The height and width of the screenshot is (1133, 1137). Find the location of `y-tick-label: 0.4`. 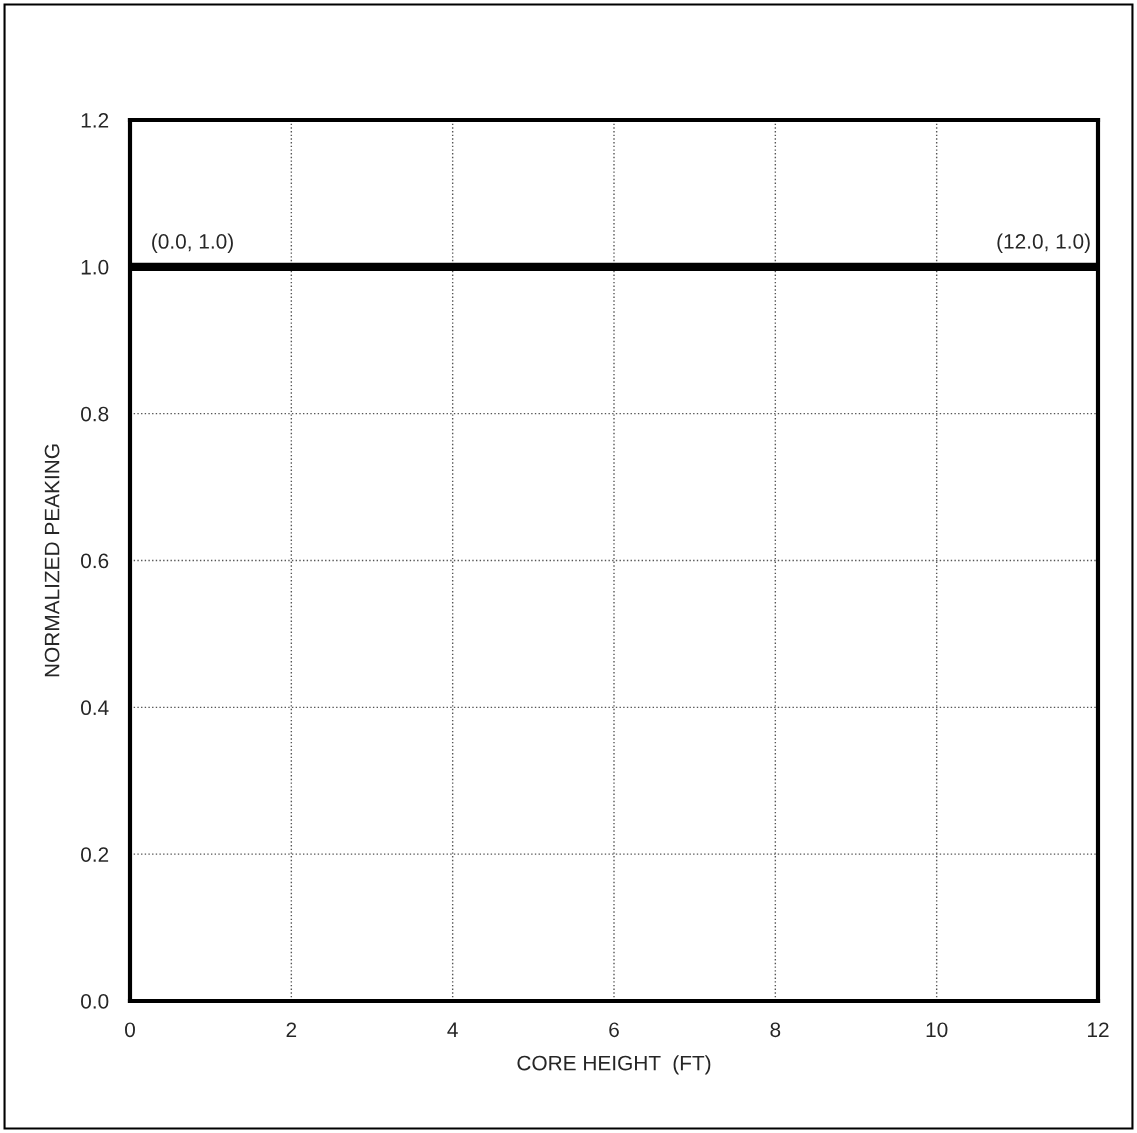

y-tick-label: 0.4 is located at coordinates (95, 708).